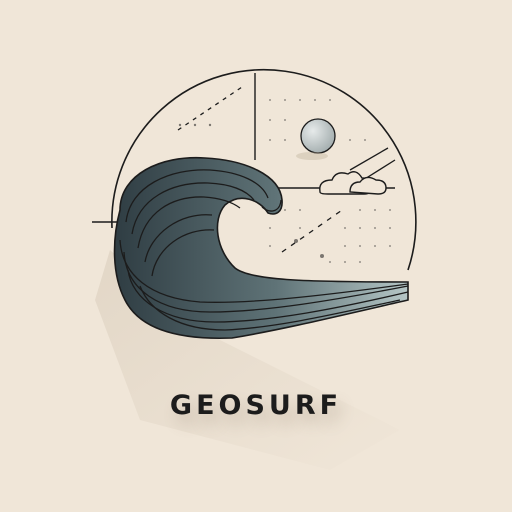 Image resolution: width=512 pixels, height=512 pixels. Describe the element at coordinates (353, 183) in the screenshot. I see `cloud-icon` at that location.